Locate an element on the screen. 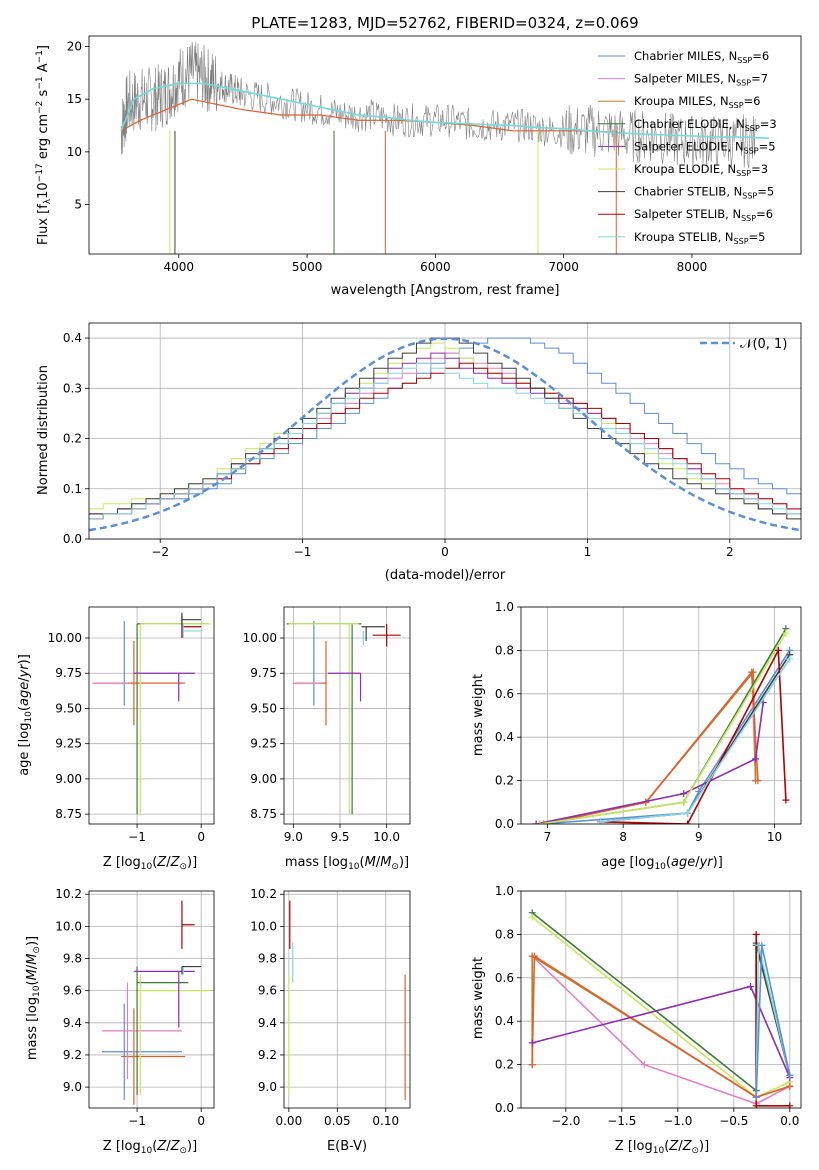 The image size is (819, 1170). spectrum-xlabel: wavelength [Angstrom, rest frame] is located at coordinates (445, 290).